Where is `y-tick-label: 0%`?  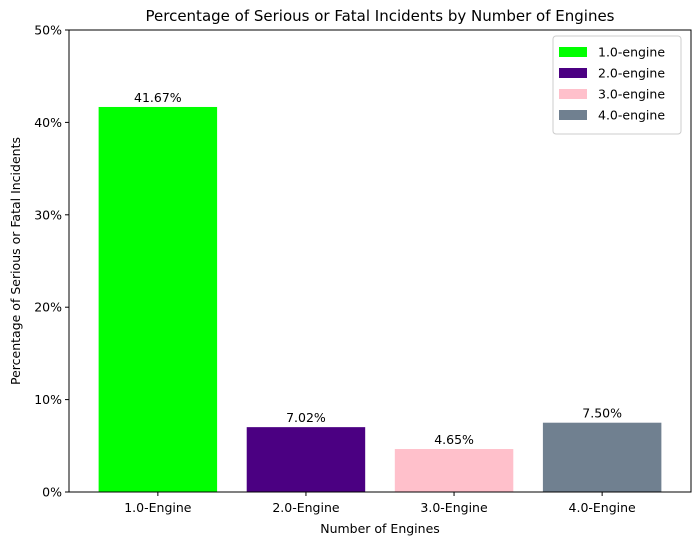 y-tick-label: 0% is located at coordinates (52, 492).